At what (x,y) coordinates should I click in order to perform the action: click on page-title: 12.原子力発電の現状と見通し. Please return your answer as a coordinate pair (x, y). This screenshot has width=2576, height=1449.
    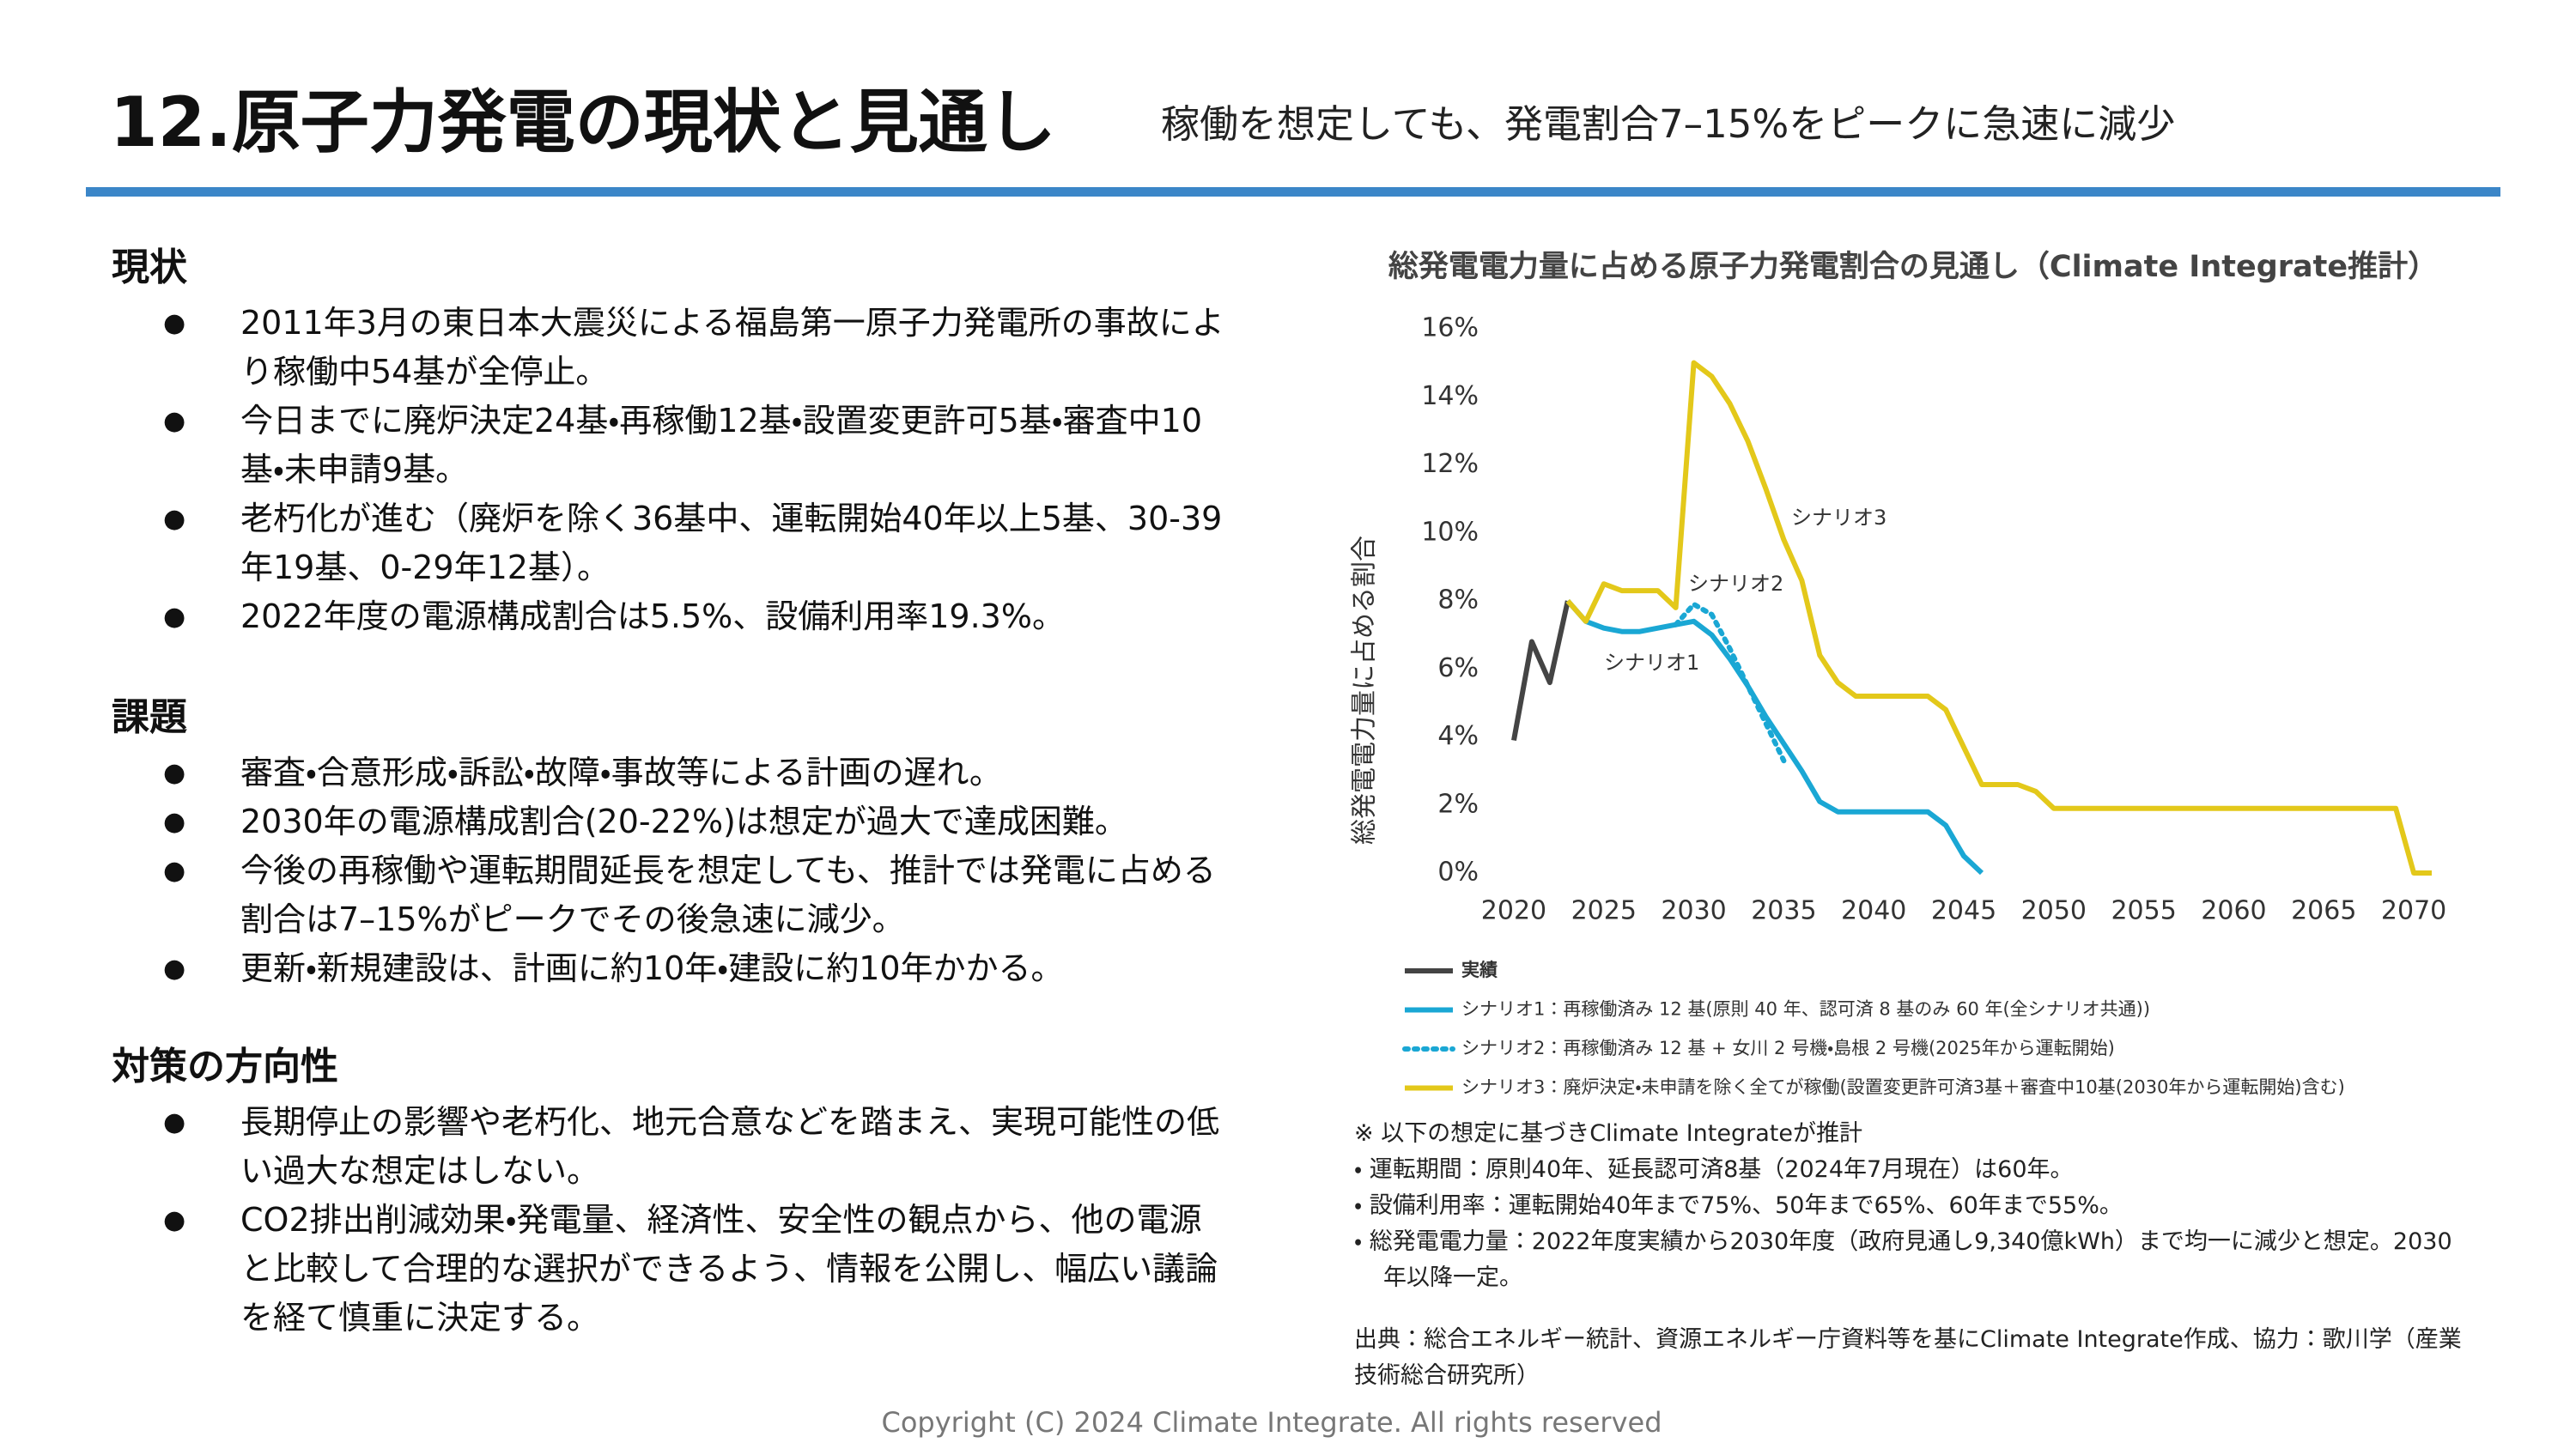
    Looking at the image, I should click on (583, 122).